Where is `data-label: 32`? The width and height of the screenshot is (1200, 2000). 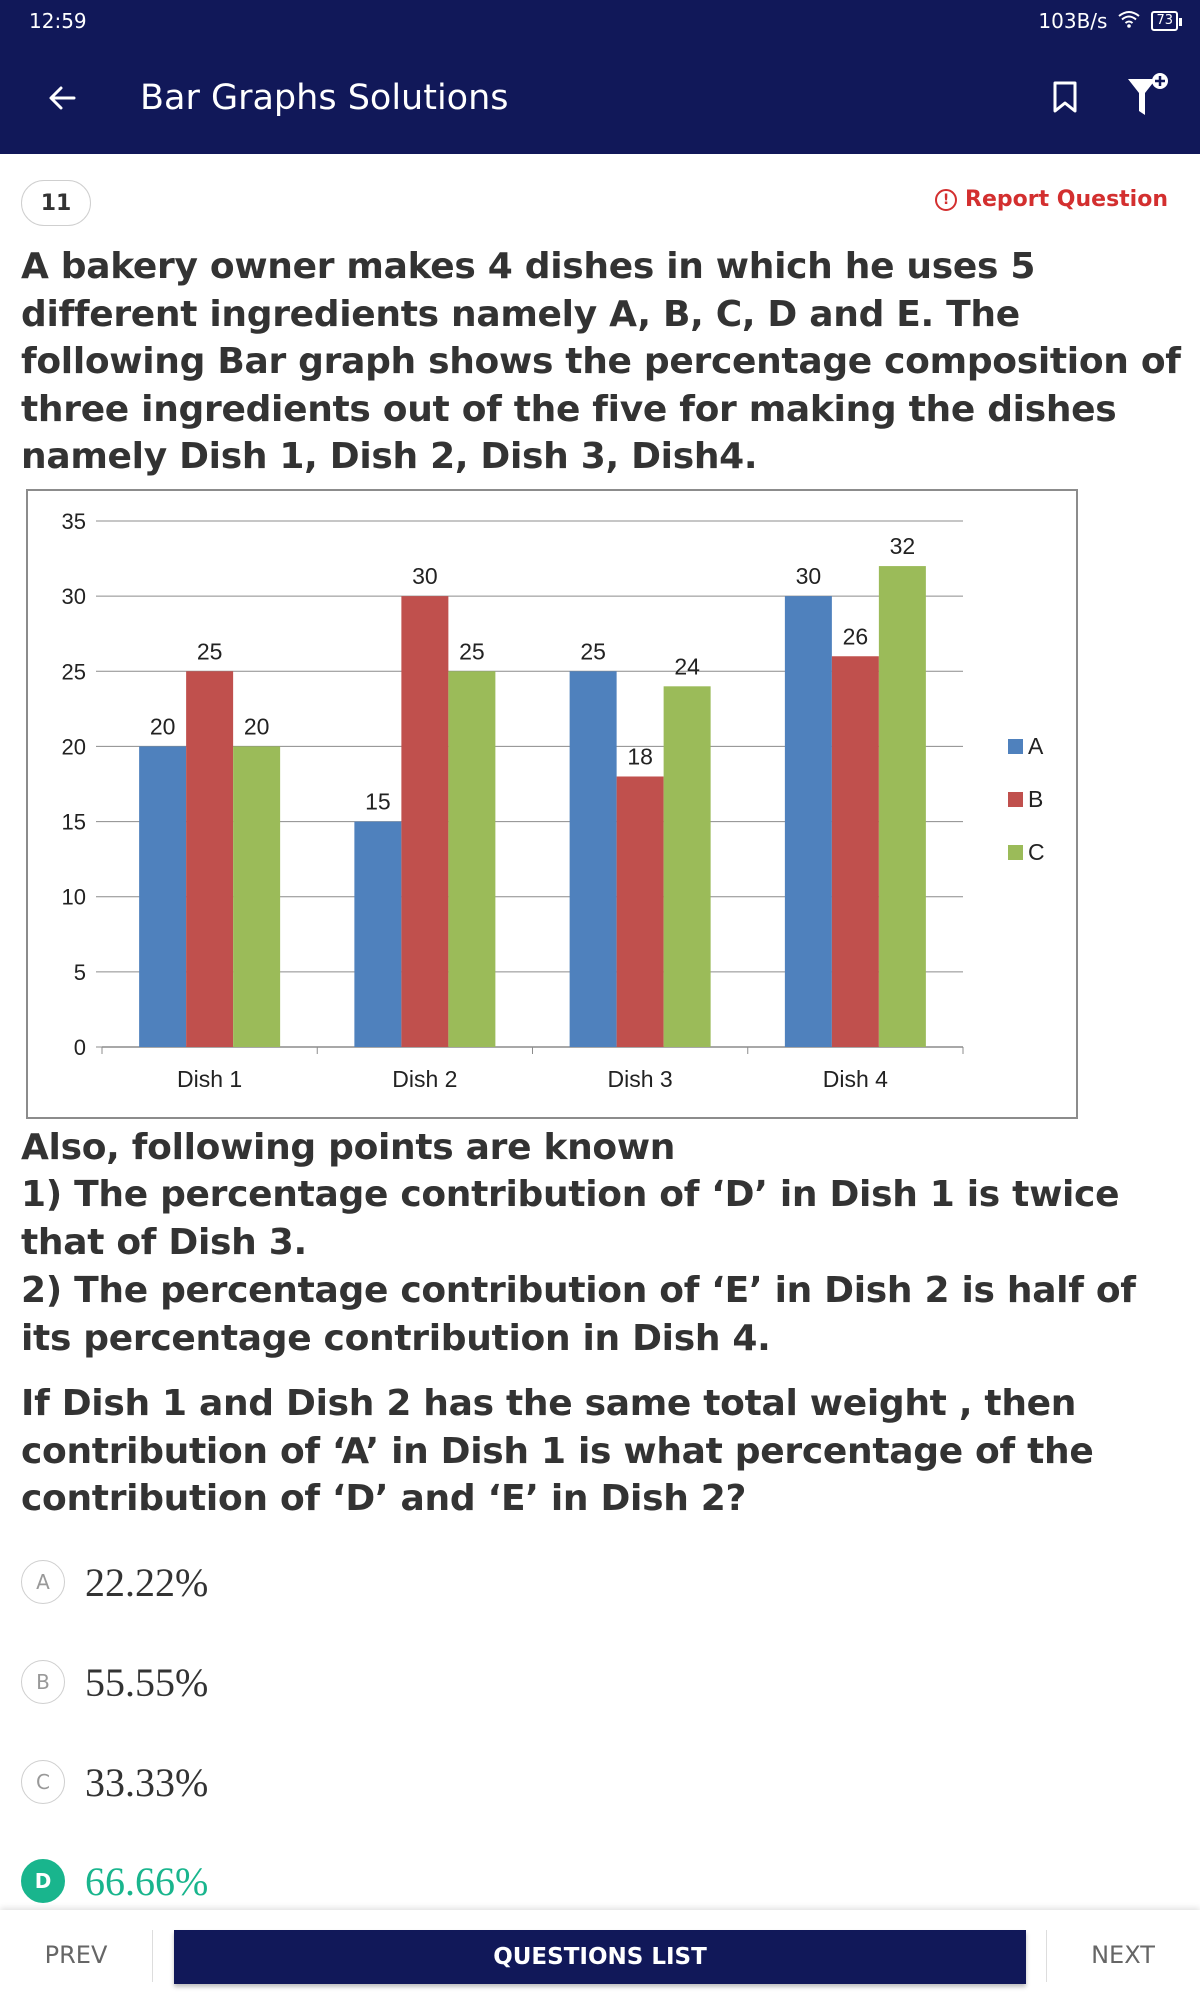
data-label: 32 is located at coordinates (903, 546).